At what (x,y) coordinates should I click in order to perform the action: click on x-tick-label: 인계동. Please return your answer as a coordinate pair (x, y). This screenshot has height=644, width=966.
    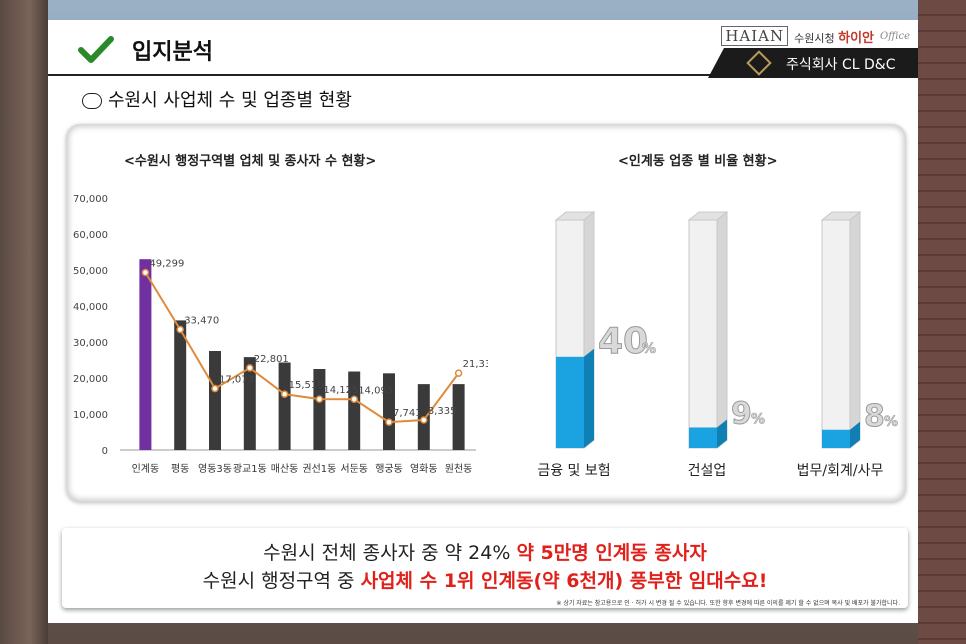
    Looking at the image, I should click on (146, 469).